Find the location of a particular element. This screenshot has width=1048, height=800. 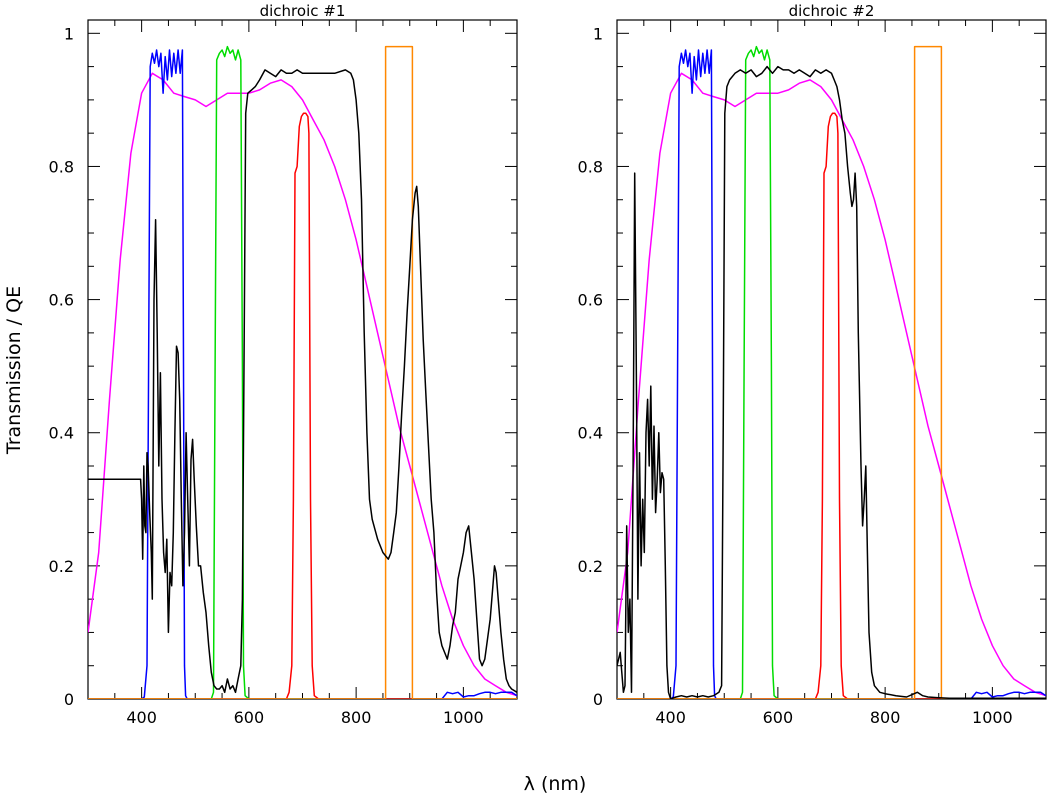

panel-title: dichroic #2 is located at coordinates (832, 11).